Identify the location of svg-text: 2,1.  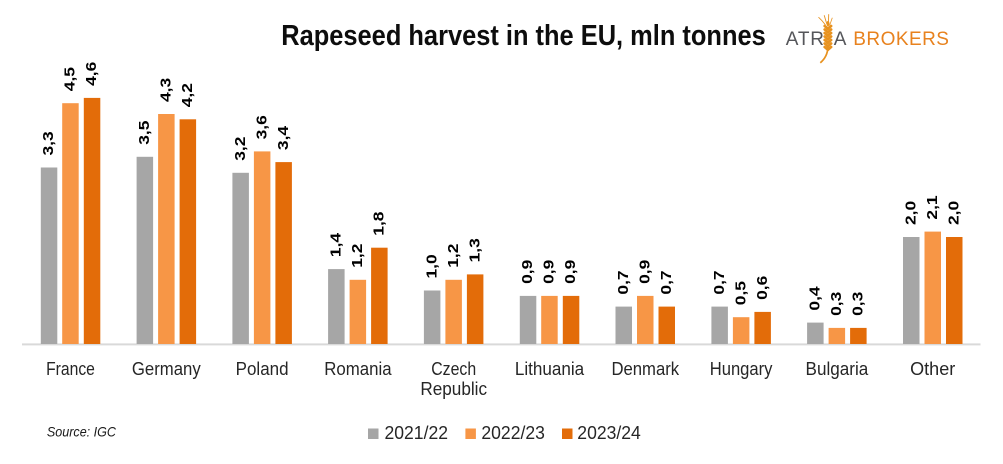
(932, 207).